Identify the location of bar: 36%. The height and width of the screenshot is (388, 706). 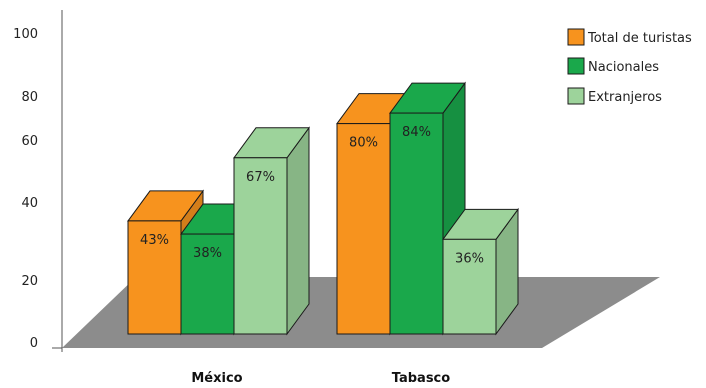
(480, 271).